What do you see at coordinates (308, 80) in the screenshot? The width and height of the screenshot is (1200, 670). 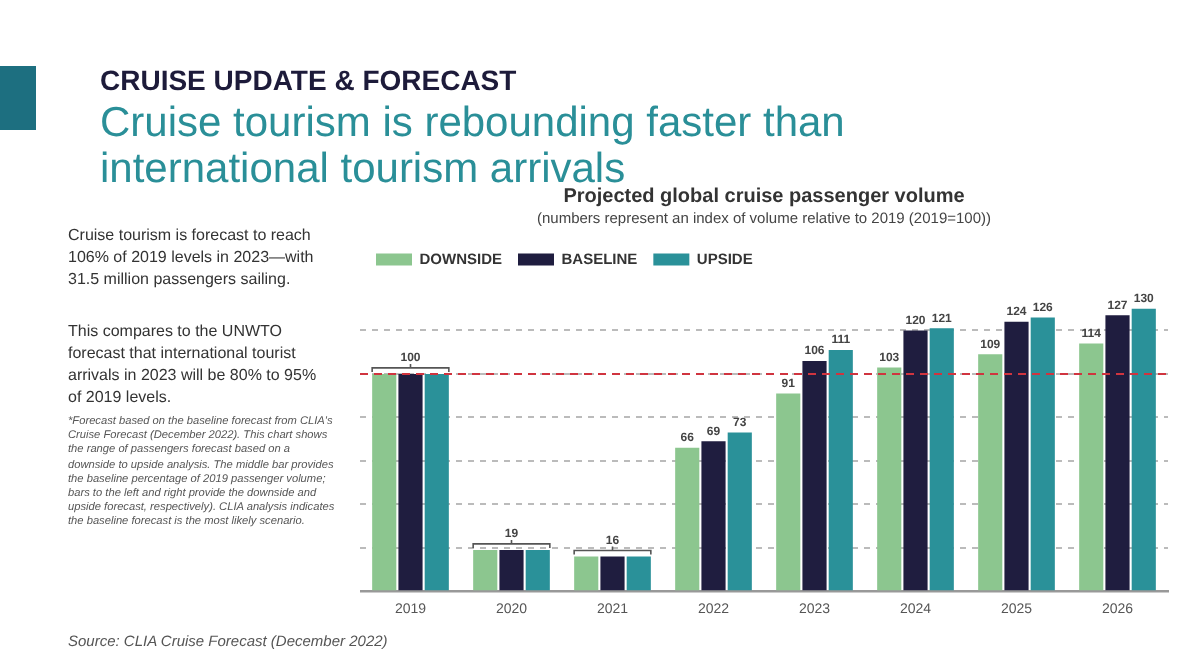 I see `text: CRUISE UPDATE & FORECAST` at bounding box center [308, 80].